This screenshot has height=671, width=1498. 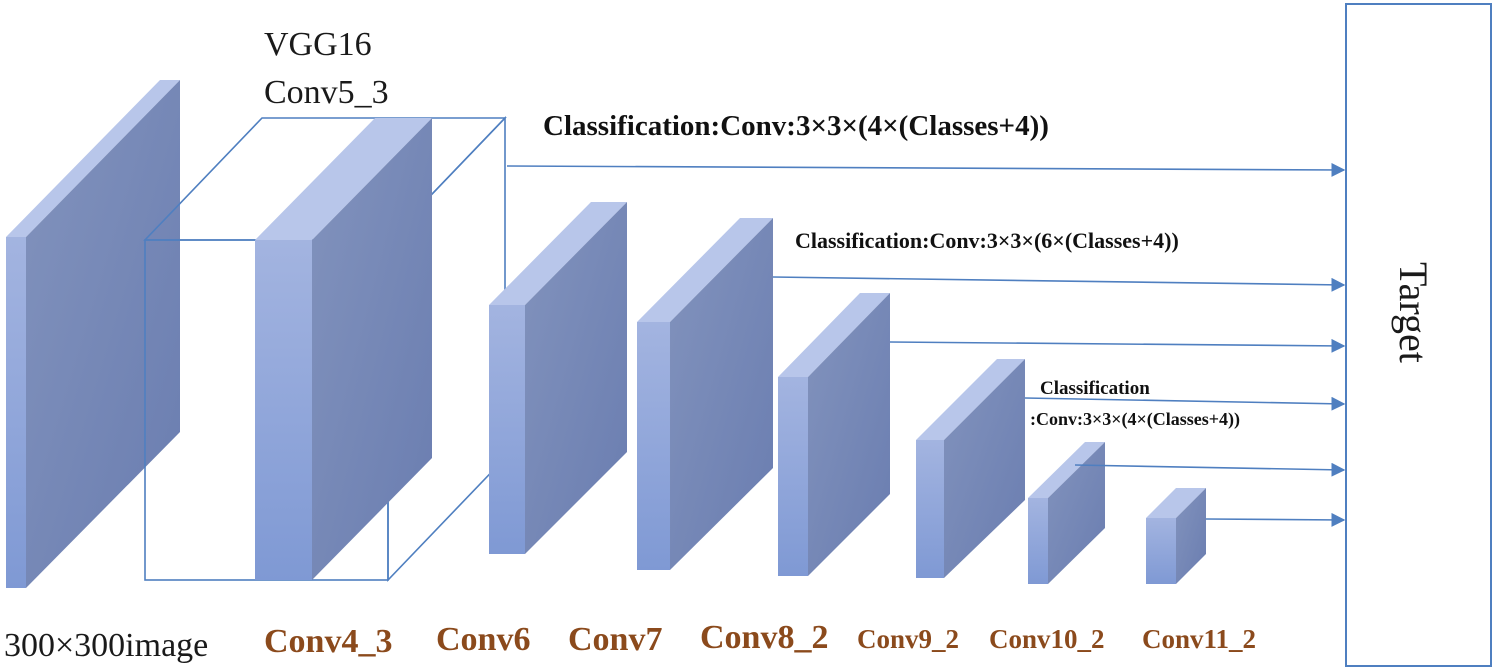 What do you see at coordinates (970, 468) in the screenshot?
I see `conv9-2-layer-block` at bounding box center [970, 468].